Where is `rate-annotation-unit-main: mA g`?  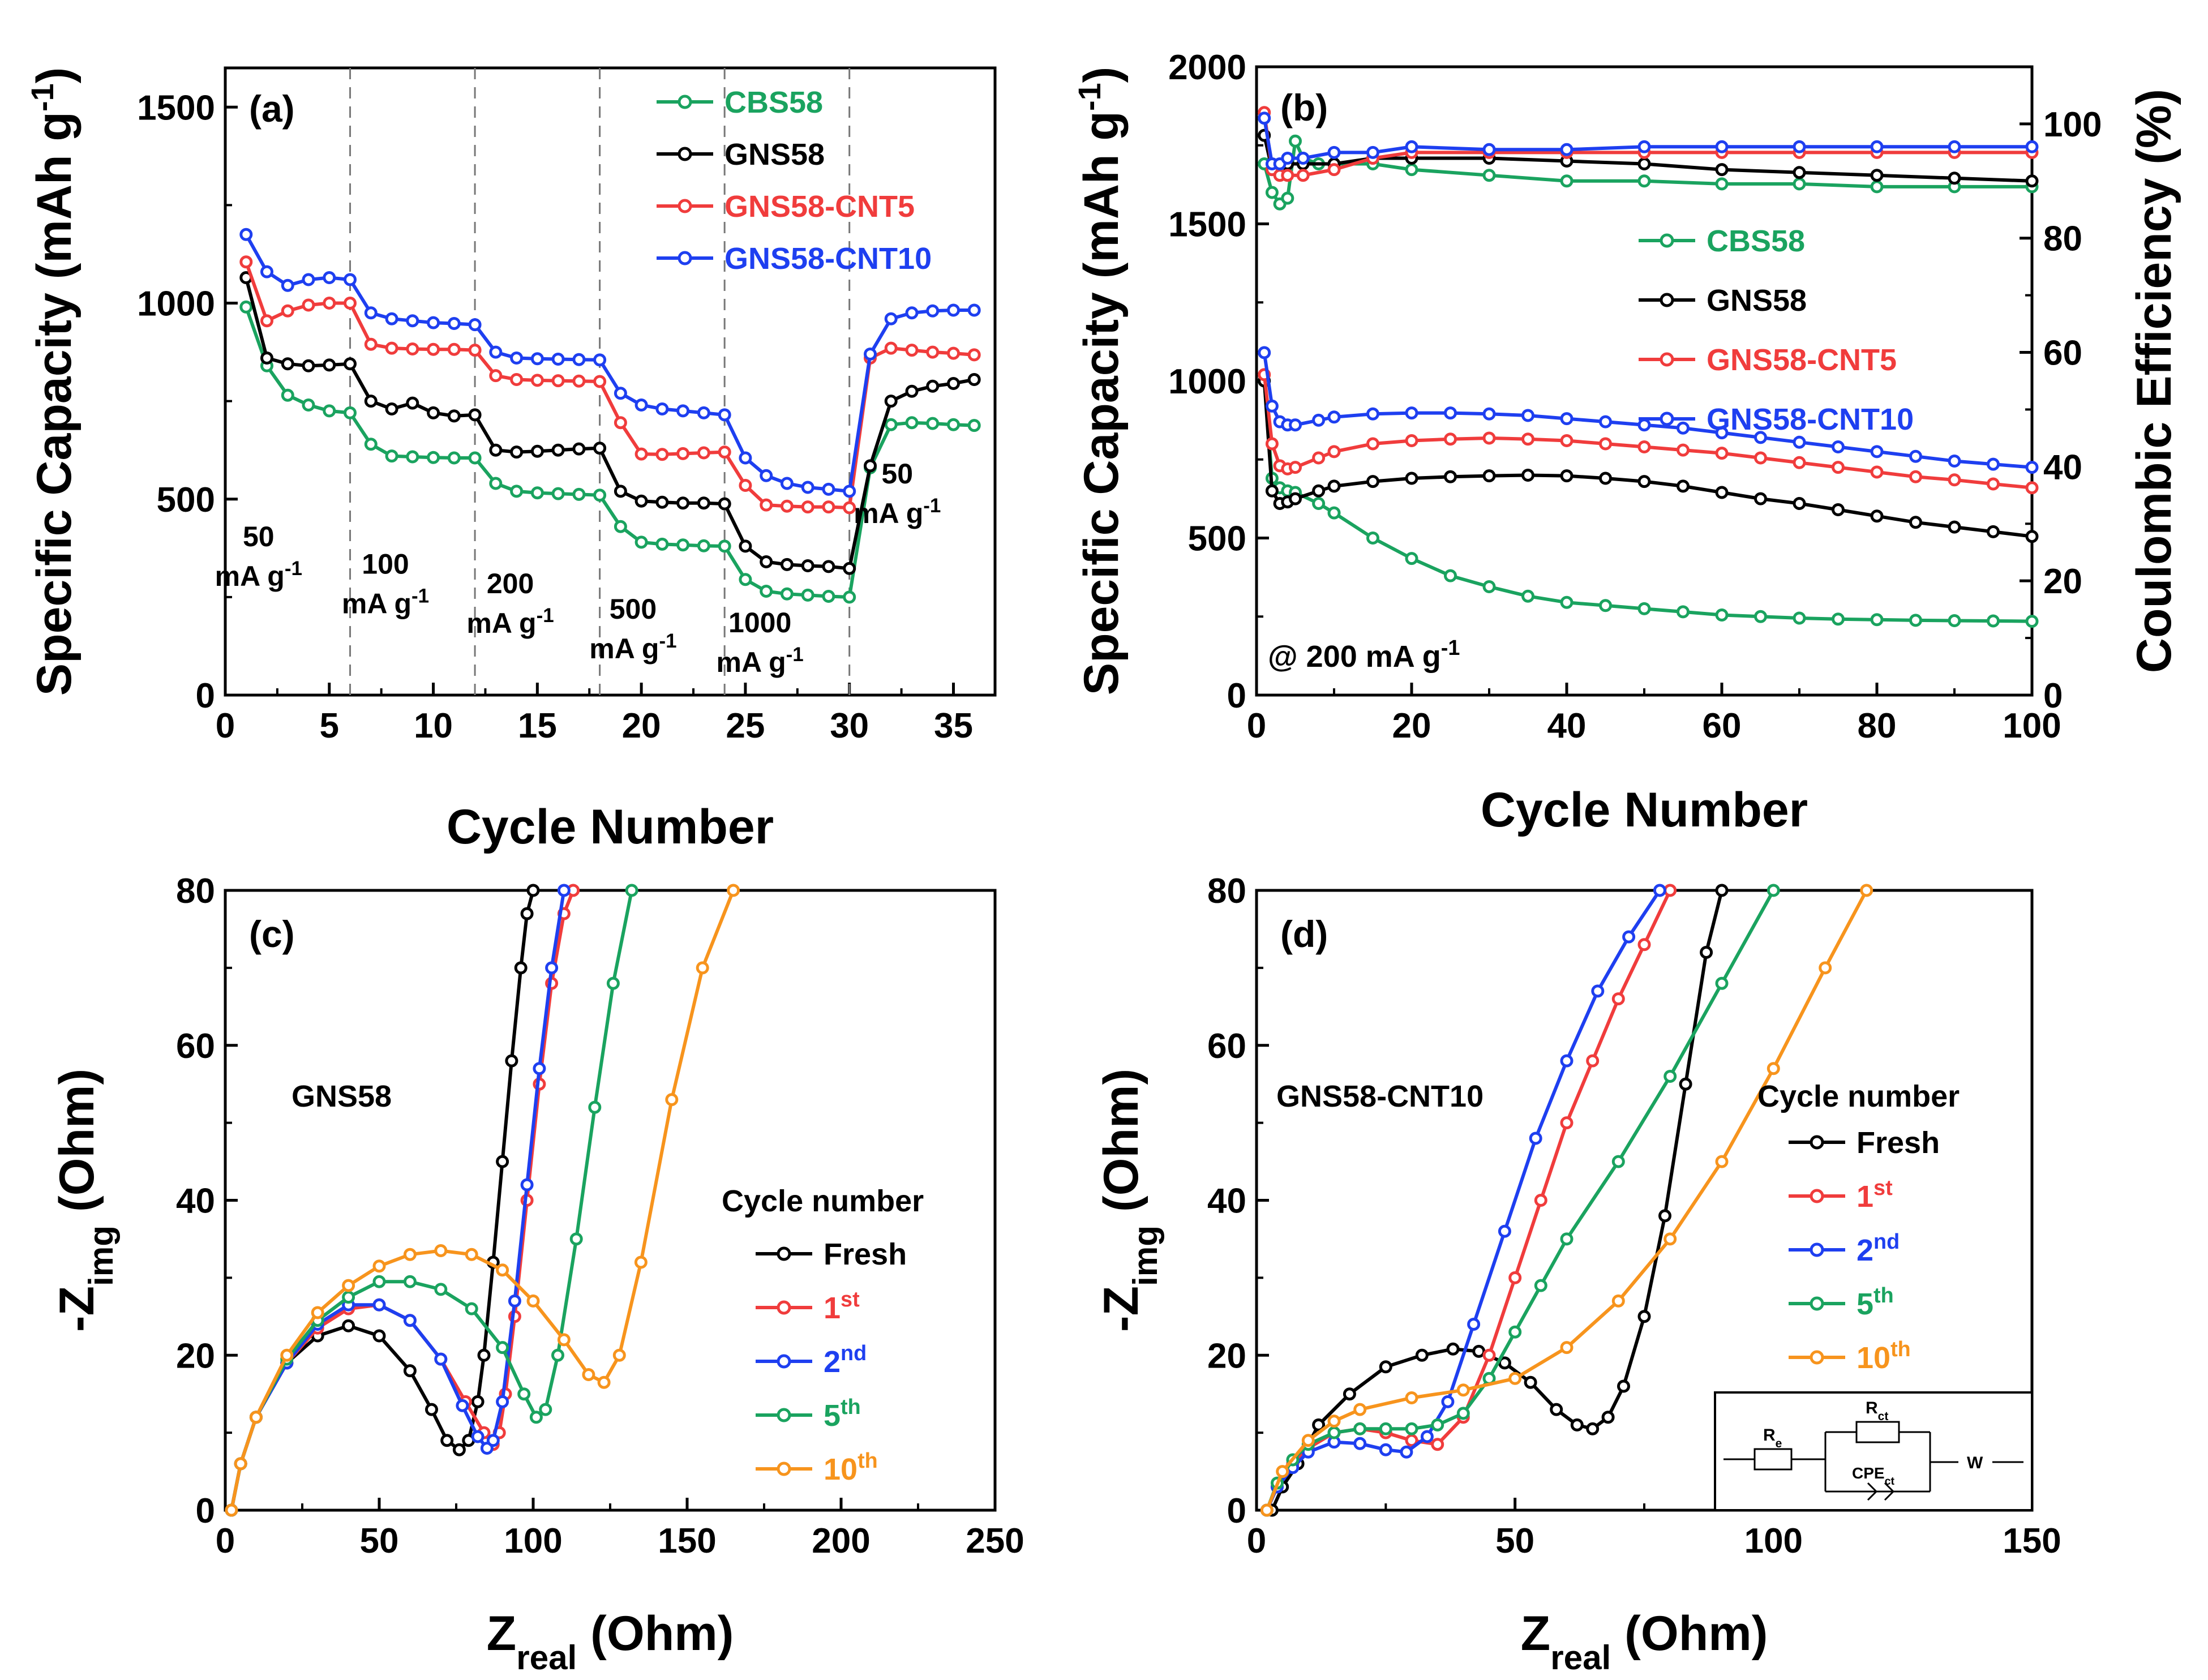 rate-annotation-unit-main: mA g is located at coordinates (624, 649).